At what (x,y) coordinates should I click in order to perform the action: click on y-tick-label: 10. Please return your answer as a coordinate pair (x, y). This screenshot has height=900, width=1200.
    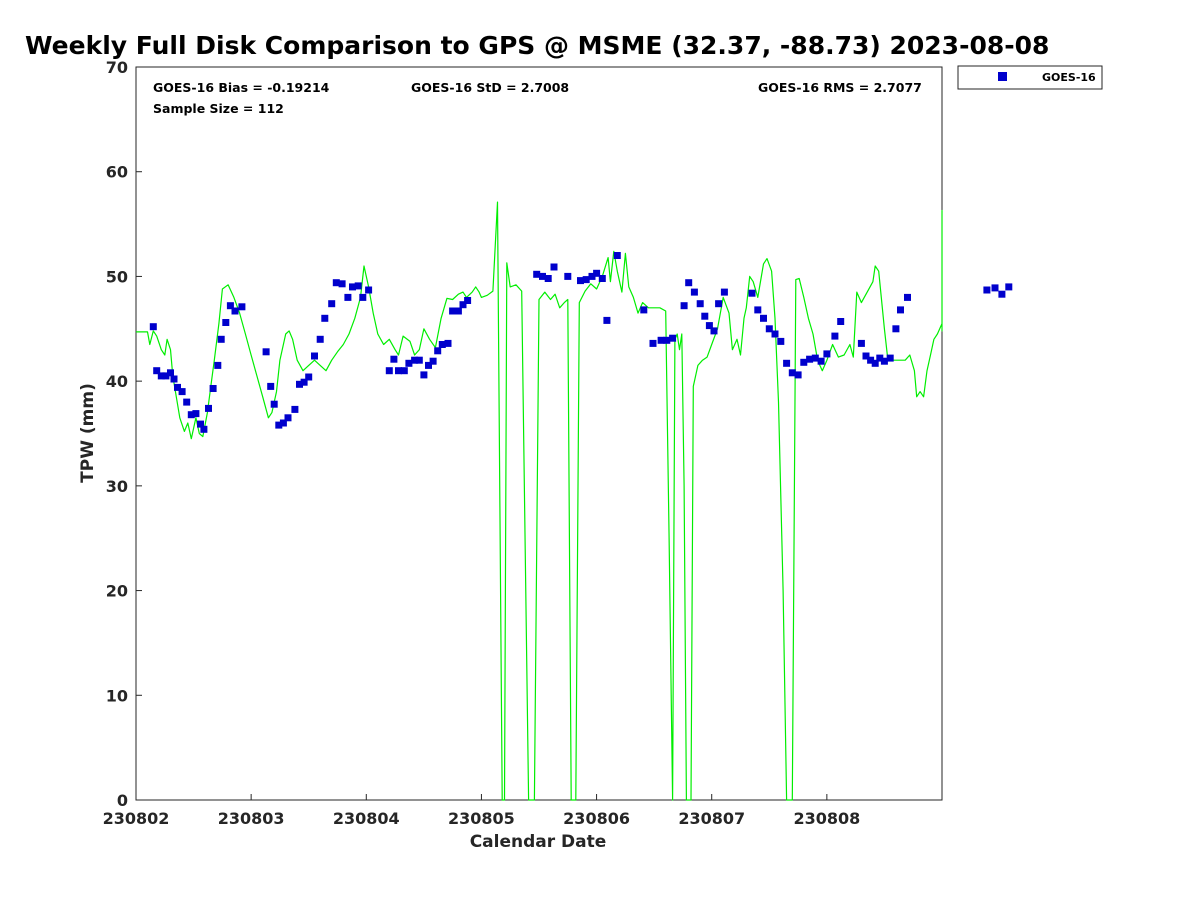
    Looking at the image, I should click on (117, 695).